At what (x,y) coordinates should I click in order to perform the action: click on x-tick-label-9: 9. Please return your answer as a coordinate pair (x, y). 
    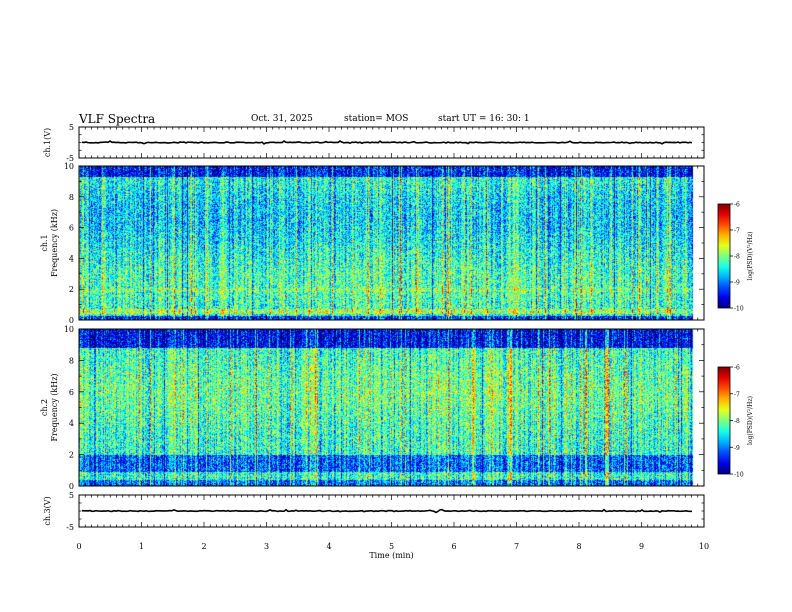
    Looking at the image, I should click on (641, 546).